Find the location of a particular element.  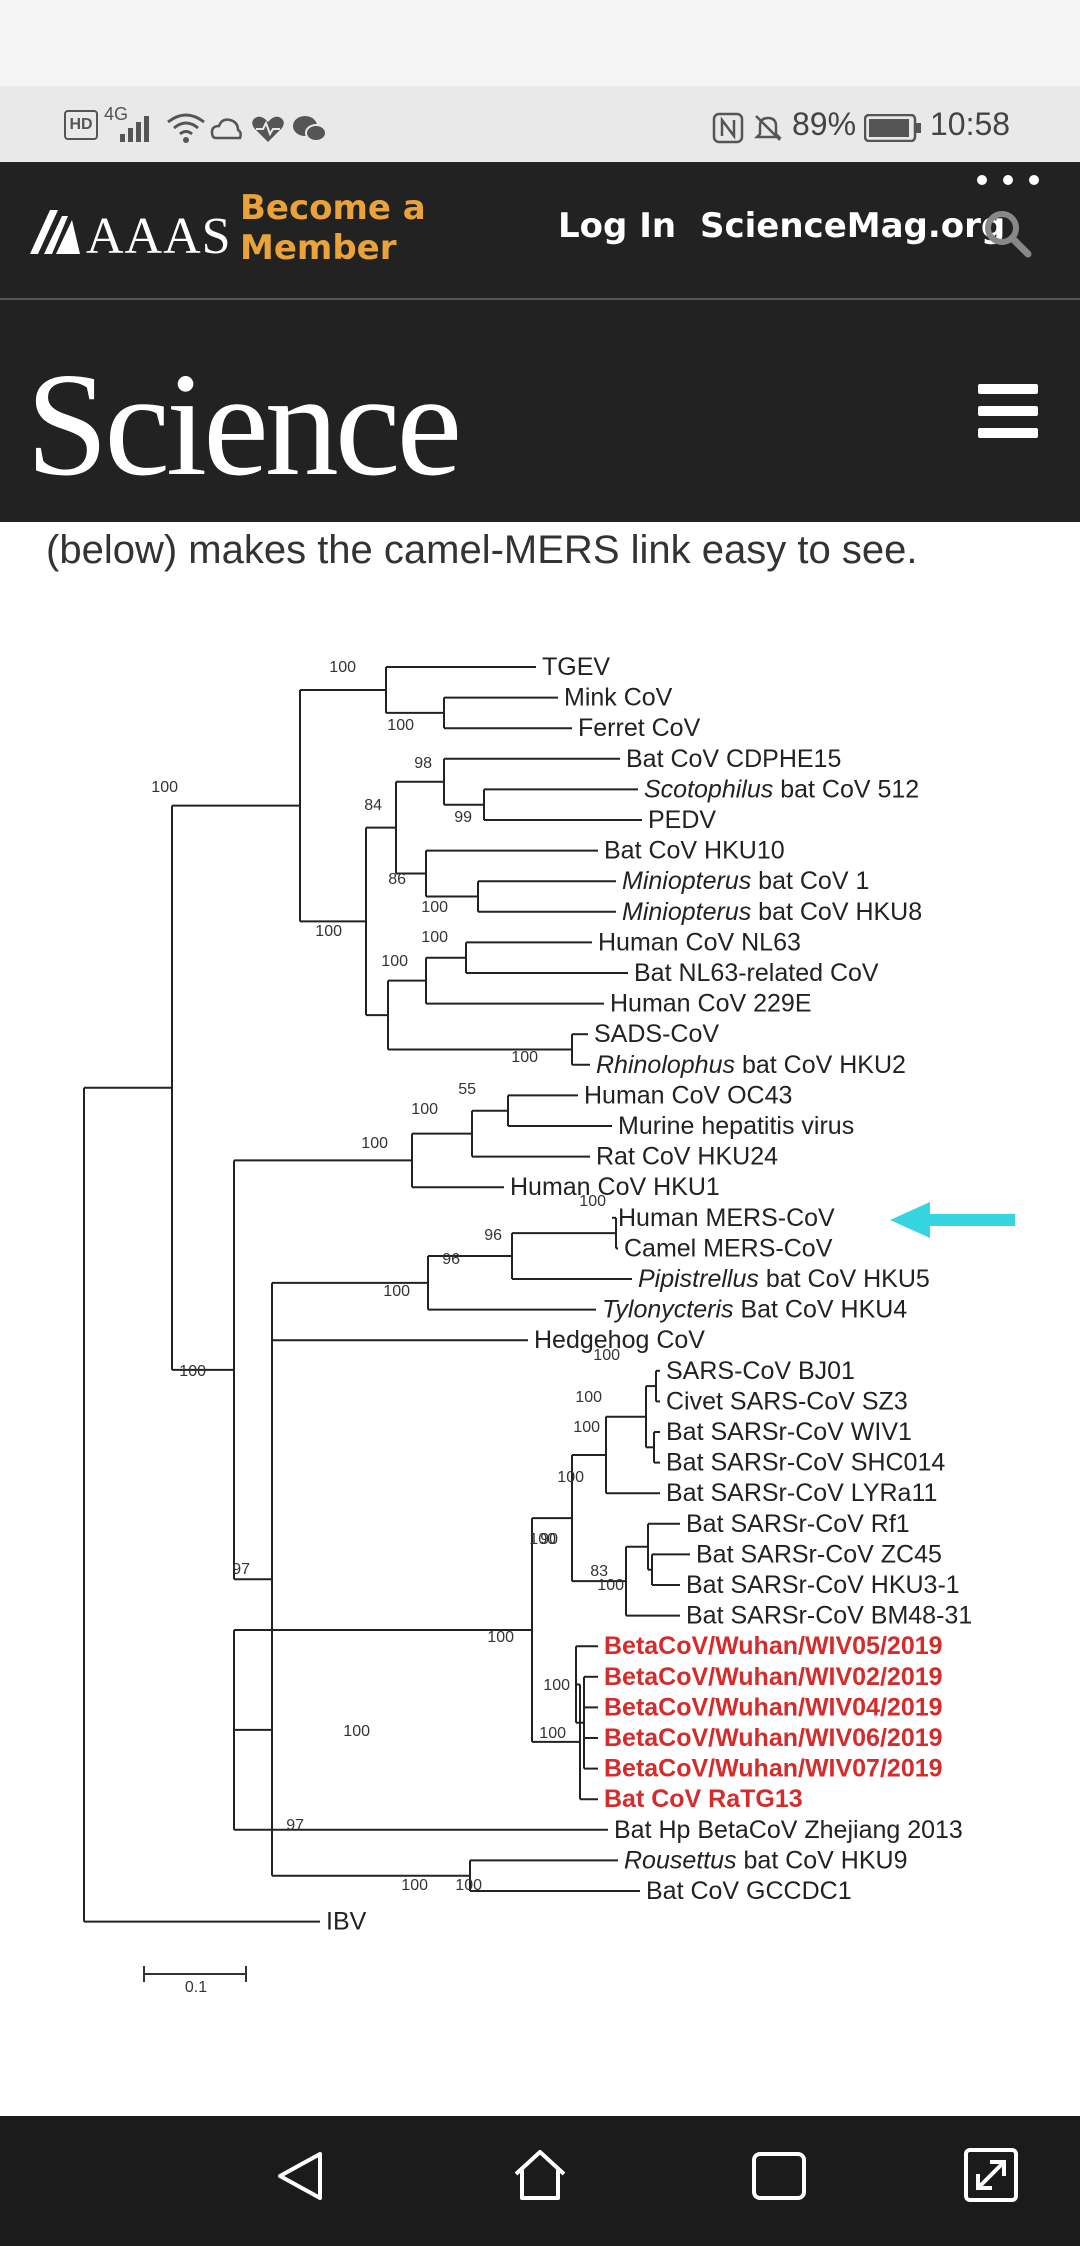

taxon-label: Camel MERS-CoV is located at coordinates (728, 1248).